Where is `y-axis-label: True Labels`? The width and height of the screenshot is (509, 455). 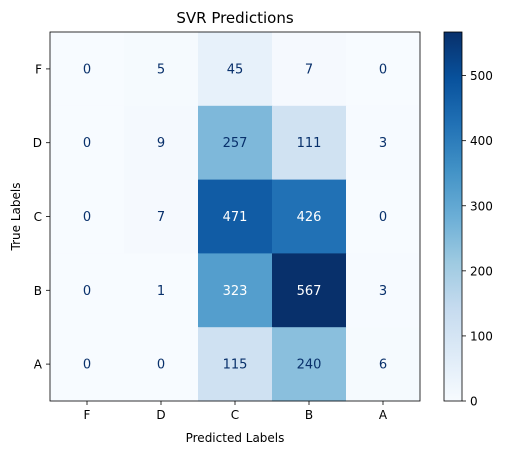 y-axis-label: True Labels is located at coordinates (16, 217).